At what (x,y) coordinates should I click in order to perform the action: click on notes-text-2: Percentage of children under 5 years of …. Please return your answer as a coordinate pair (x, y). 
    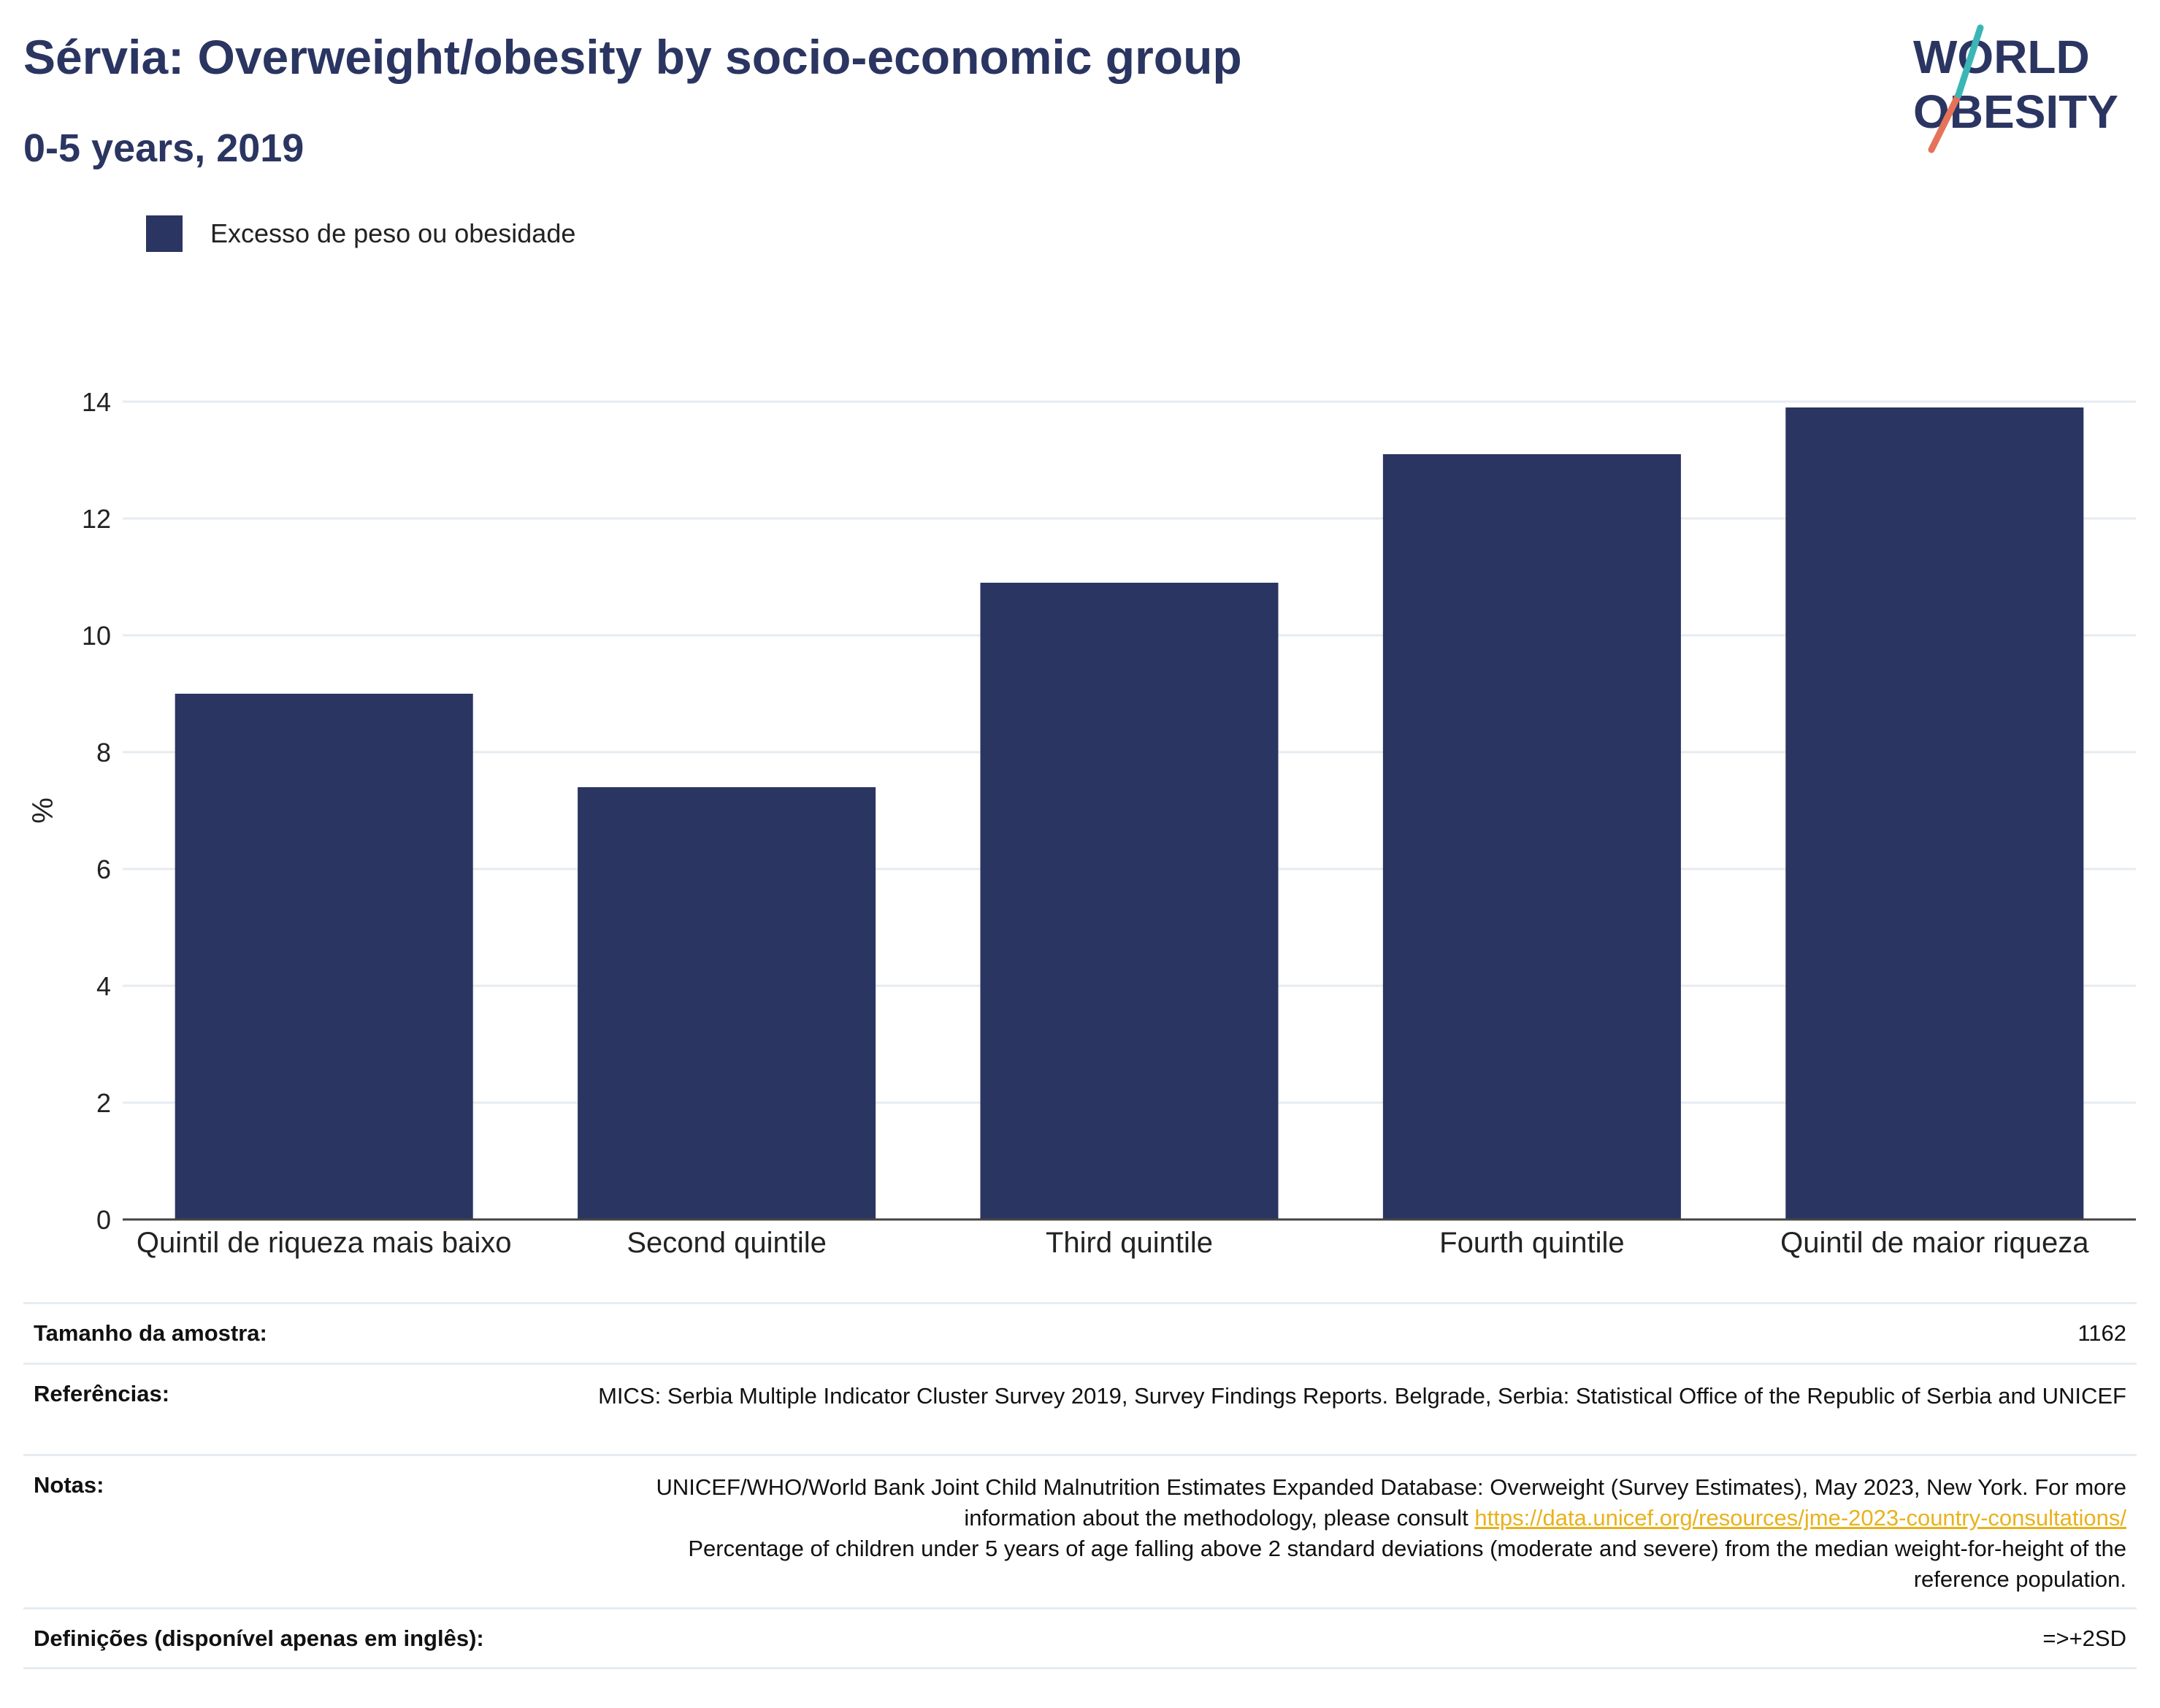
    Looking at the image, I should click on (1407, 1564).